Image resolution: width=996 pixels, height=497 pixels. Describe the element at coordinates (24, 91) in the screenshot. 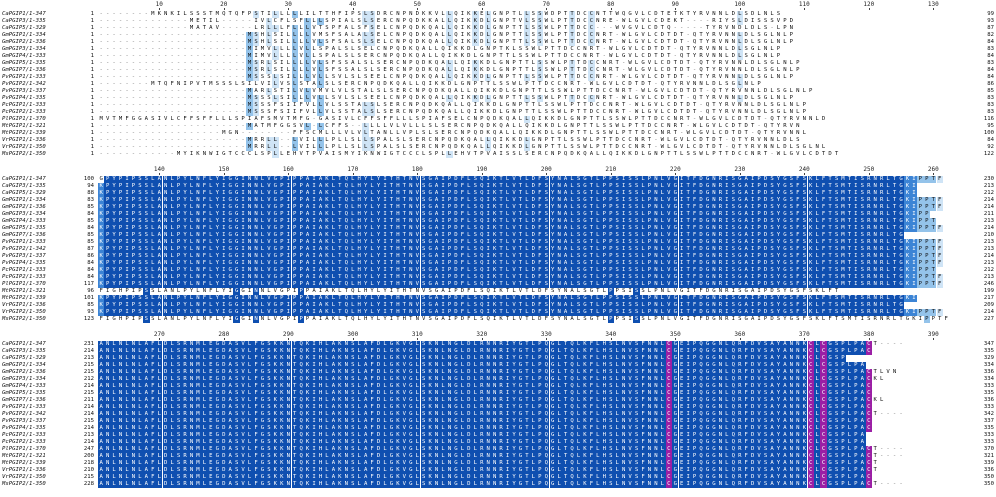

I see `sequence-name: PvPGIP3/1-337` at that location.